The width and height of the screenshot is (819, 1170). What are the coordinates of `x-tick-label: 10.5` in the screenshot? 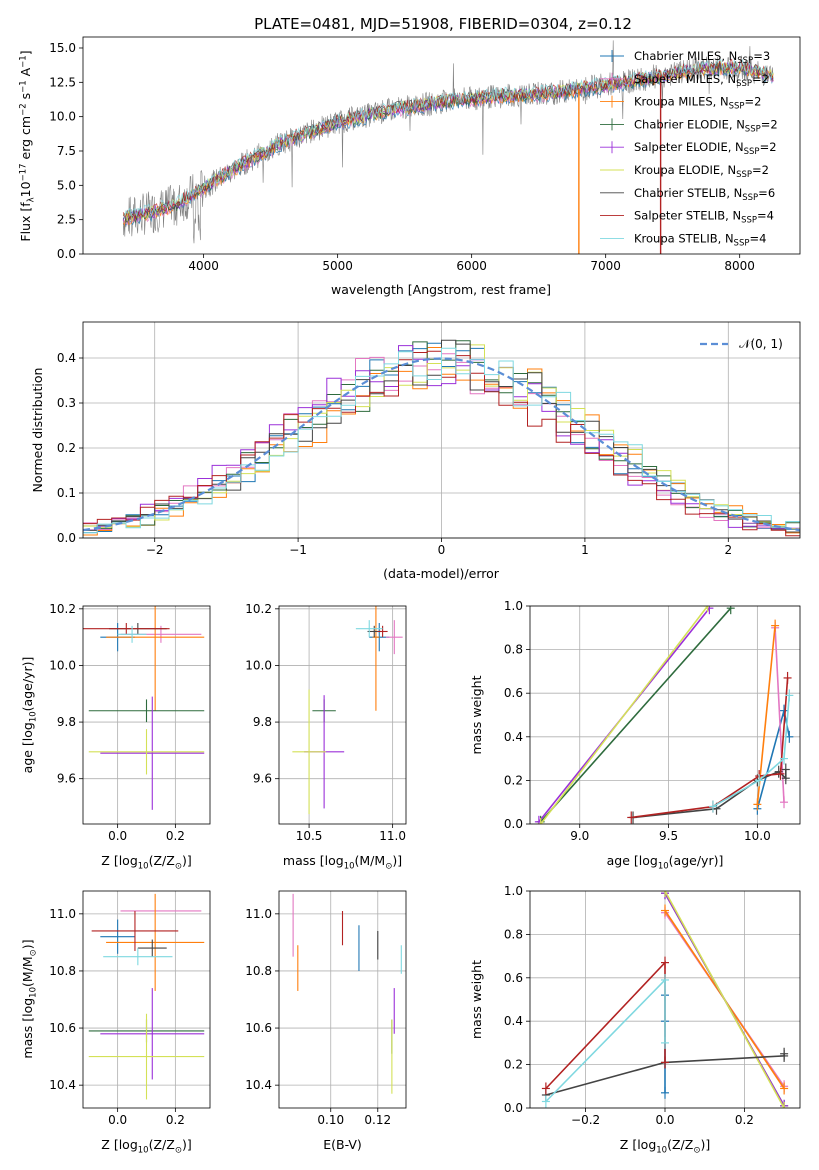 It's located at (309, 836).